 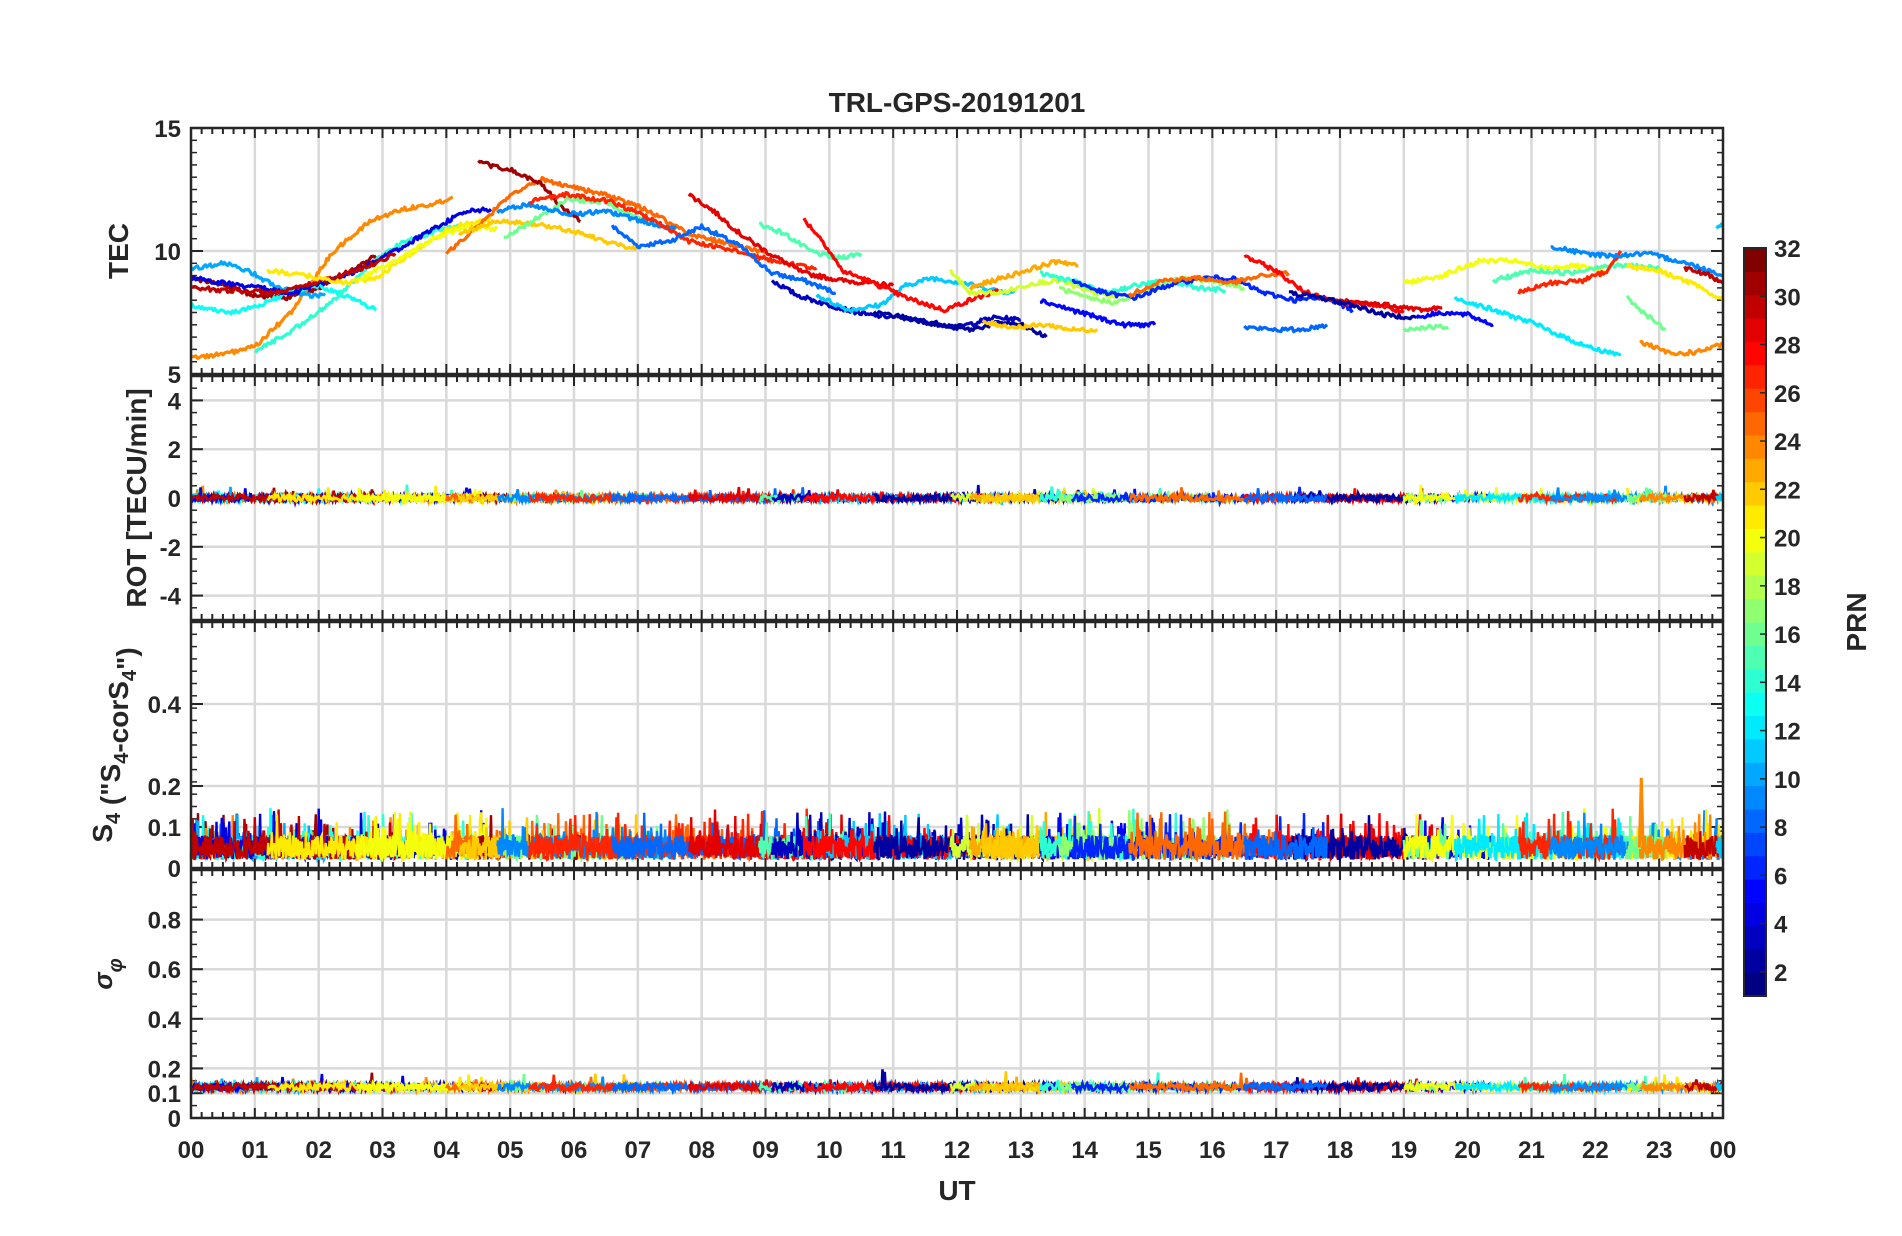 What do you see at coordinates (118, 251) in the screenshot?
I see `tec-y-axis-label: TEC` at bounding box center [118, 251].